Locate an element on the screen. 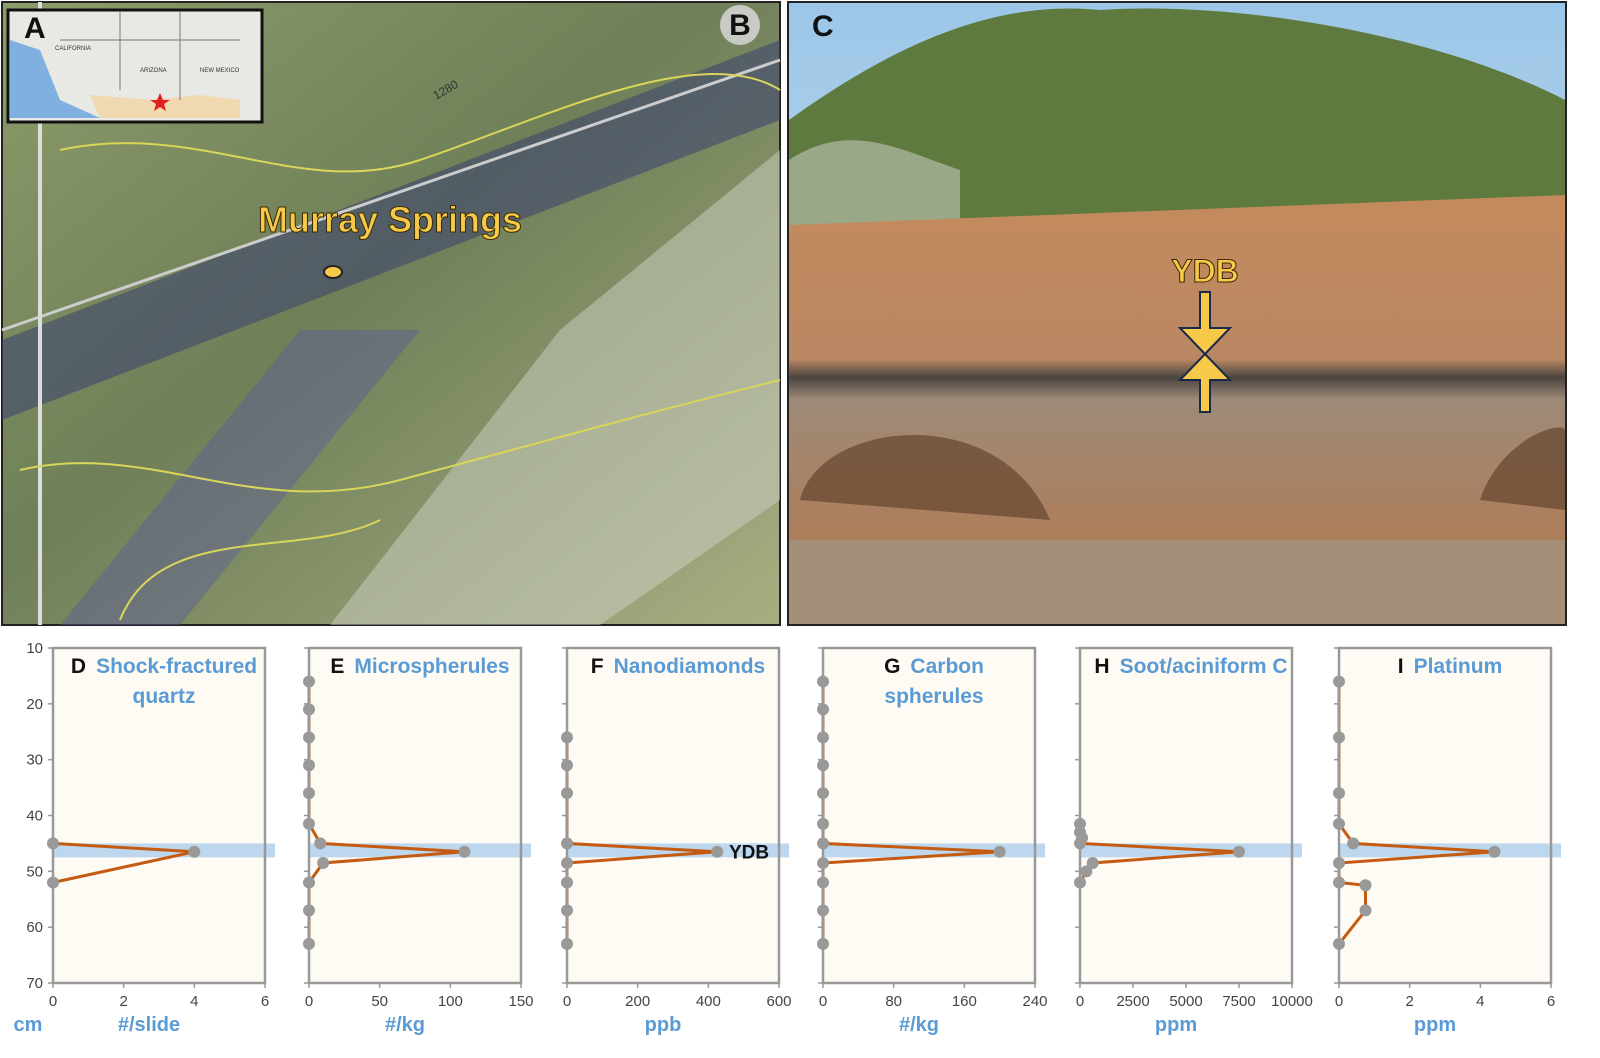 The height and width of the screenshot is (1058, 1600). chart-title: Platinum is located at coordinates (1458, 666).